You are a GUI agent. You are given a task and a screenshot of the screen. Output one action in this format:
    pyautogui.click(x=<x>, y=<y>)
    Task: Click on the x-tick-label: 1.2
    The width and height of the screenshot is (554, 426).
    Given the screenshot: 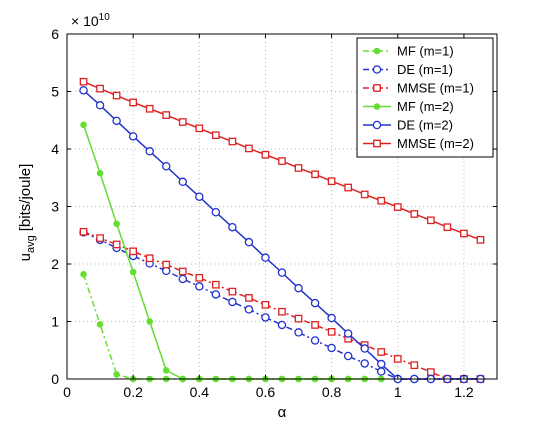 What is the action you would take?
    pyautogui.click(x=464, y=392)
    